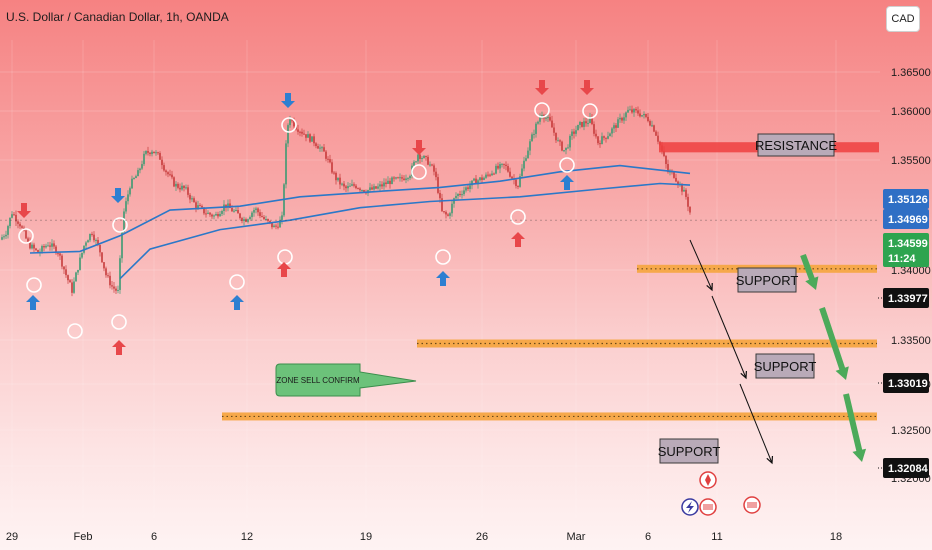 Image resolution: width=932 pixels, height=550 pixels. What do you see at coordinates (908, 299) in the screenshot?
I see `price-tag-label: 1.33977` at bounding box center [908, 299].